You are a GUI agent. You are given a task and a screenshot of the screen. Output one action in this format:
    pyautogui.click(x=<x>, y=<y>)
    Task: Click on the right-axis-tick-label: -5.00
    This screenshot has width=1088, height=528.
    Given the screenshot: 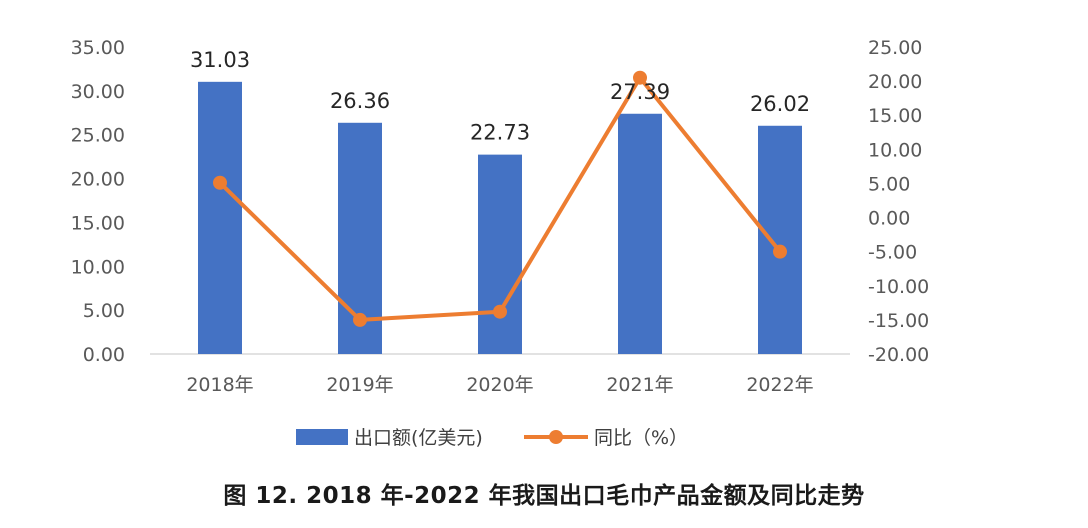 What is the action you would take?
    pyautogui.click(x=892, y=253)
    